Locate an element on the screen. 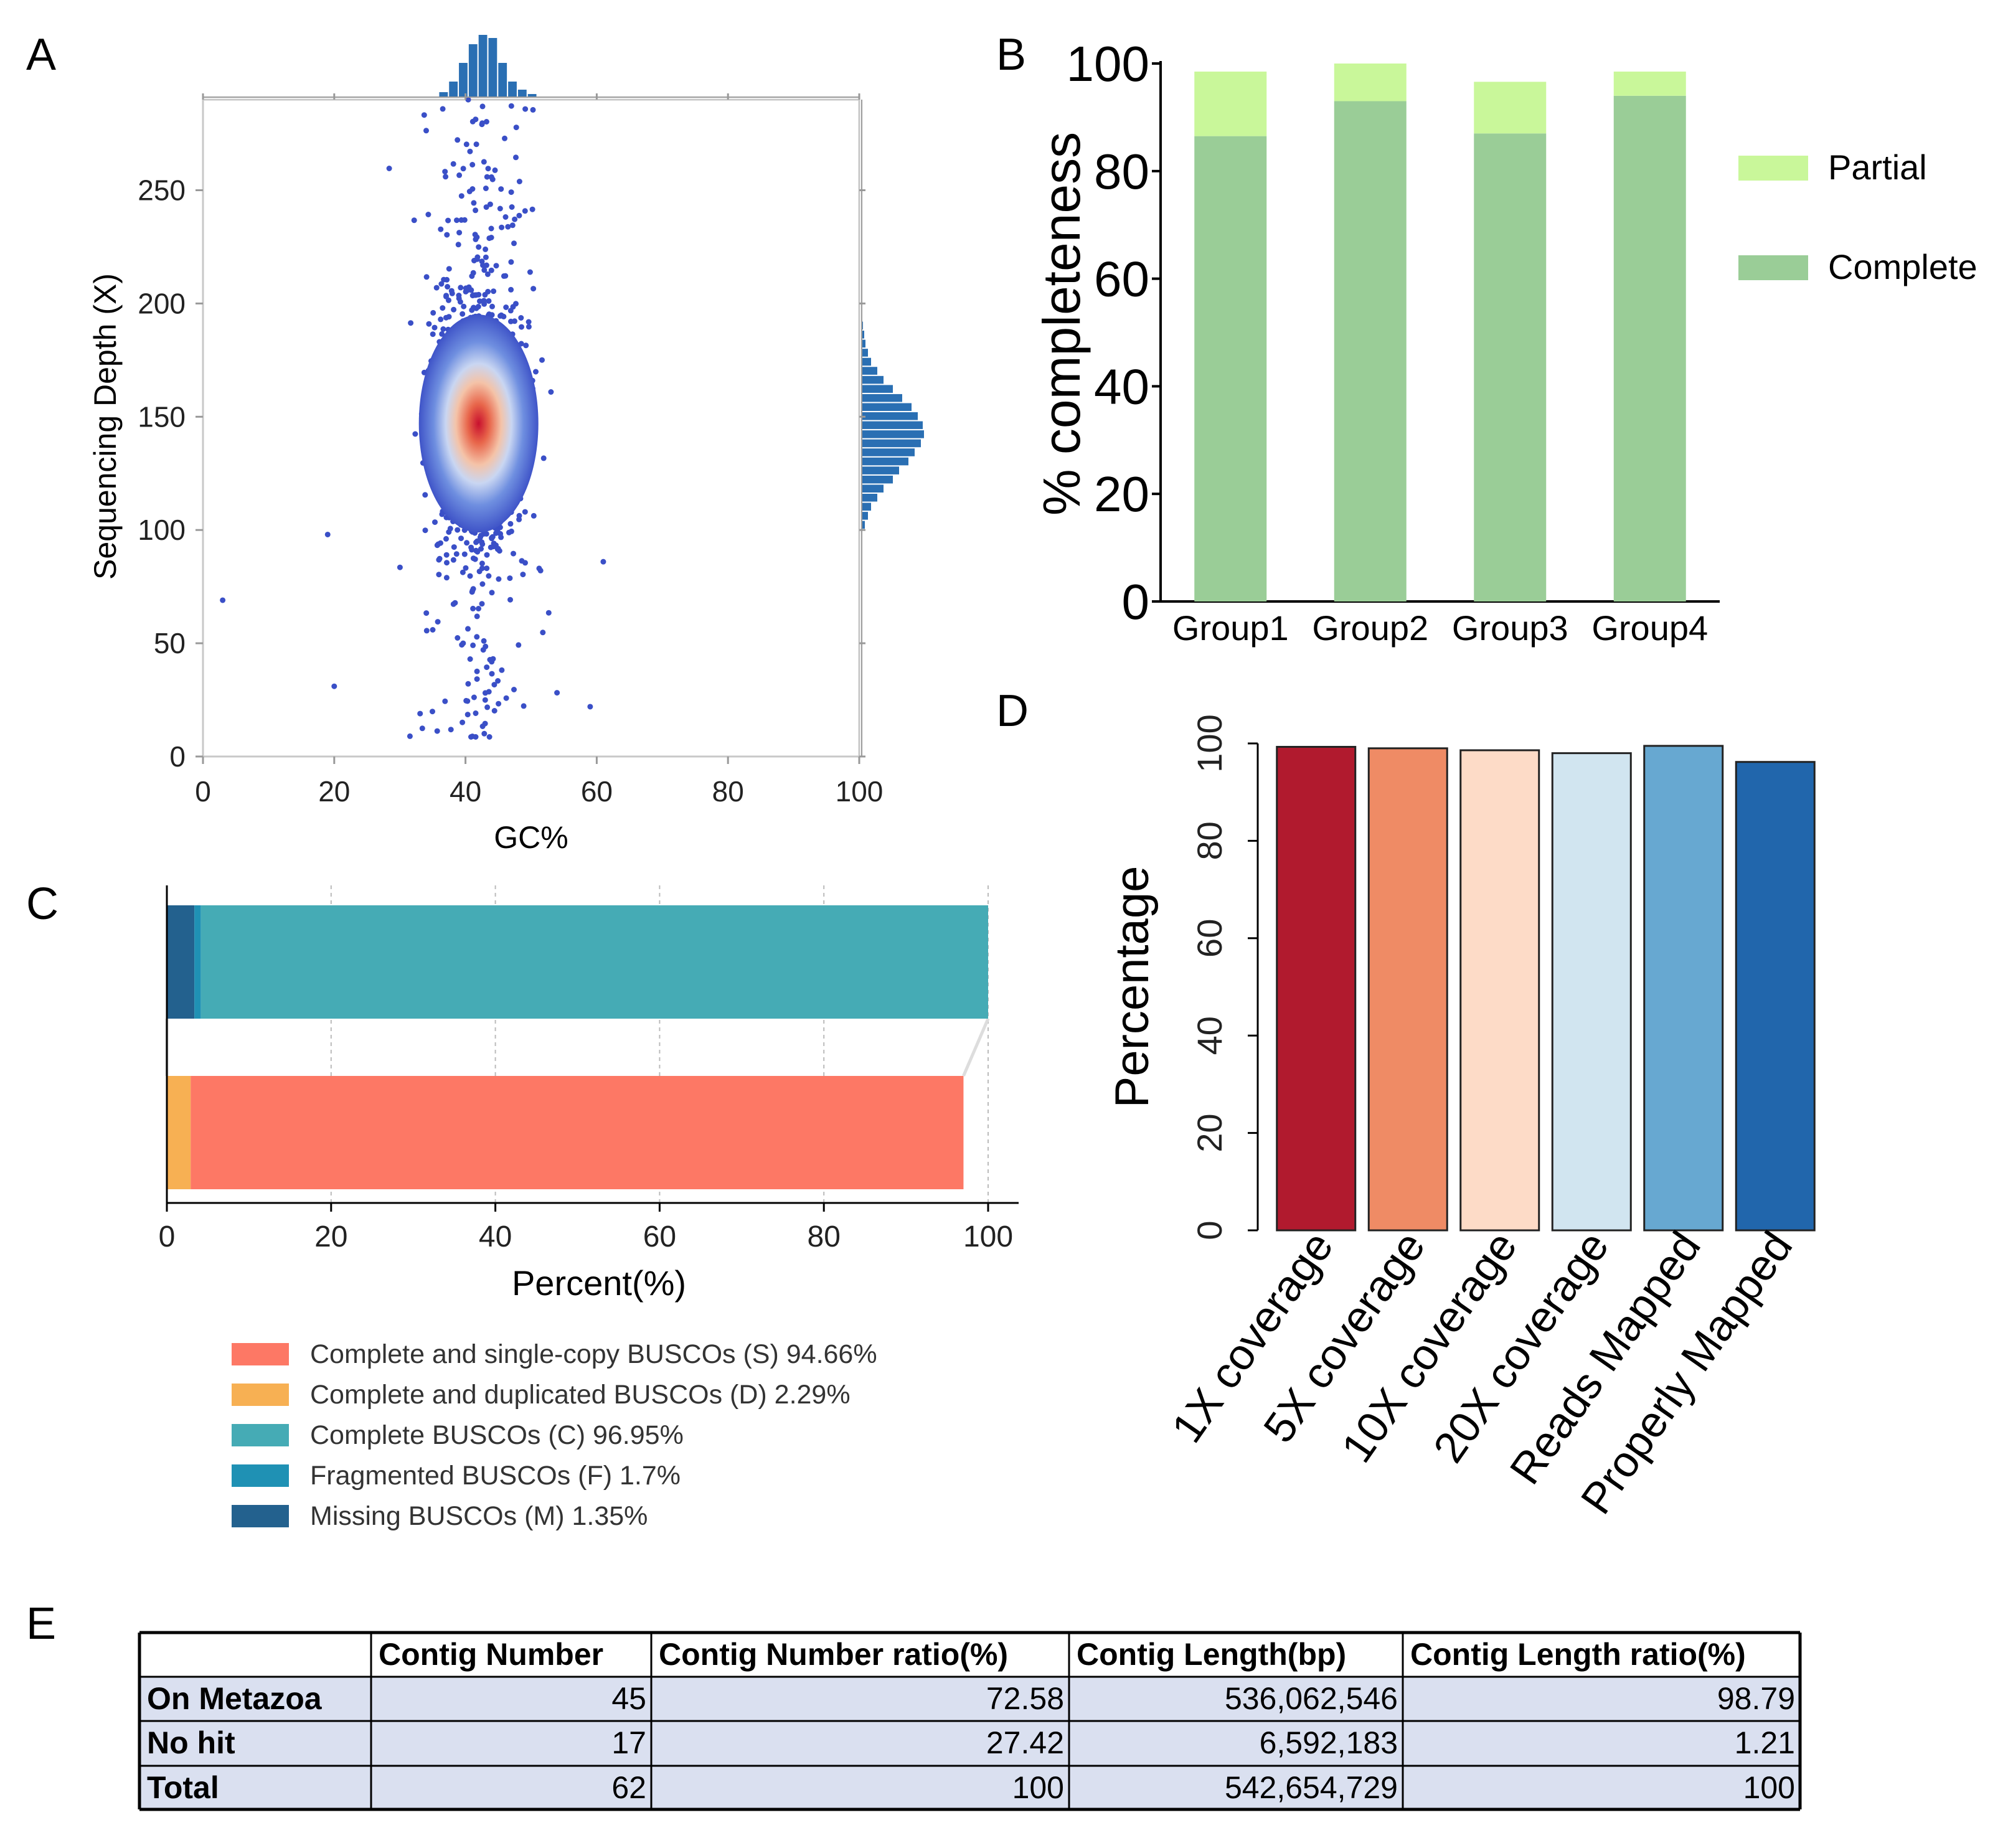 This screenshot has height=1848, width=2008. panel-a-y-ticks: 0 50 100 150 200 250 is located at coordinates (502, 473).